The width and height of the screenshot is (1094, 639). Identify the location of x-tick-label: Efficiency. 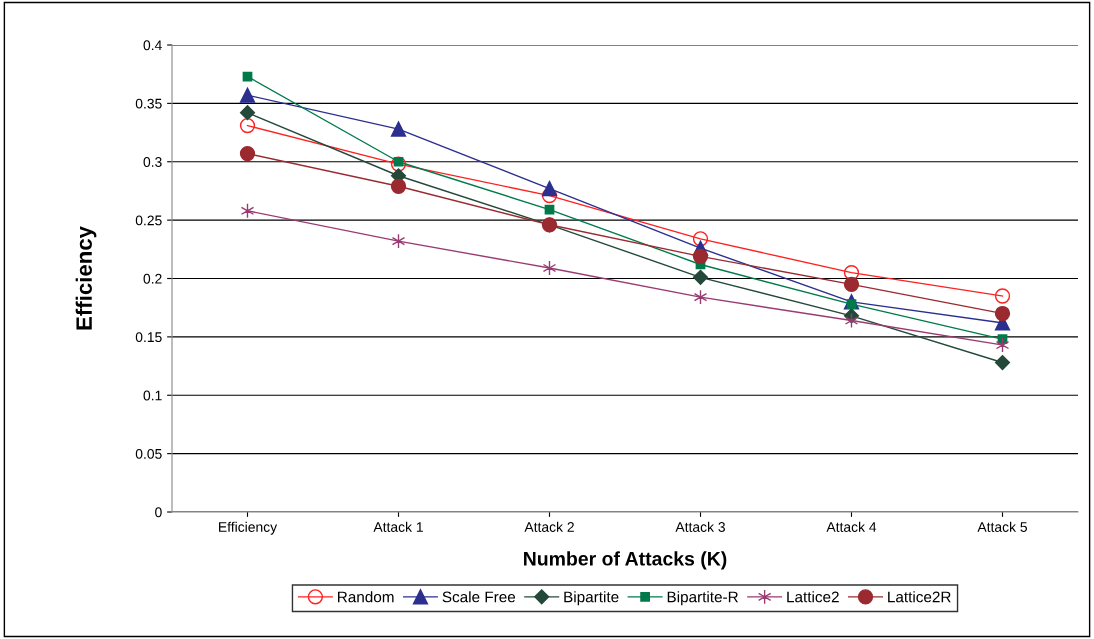
(248, 528).